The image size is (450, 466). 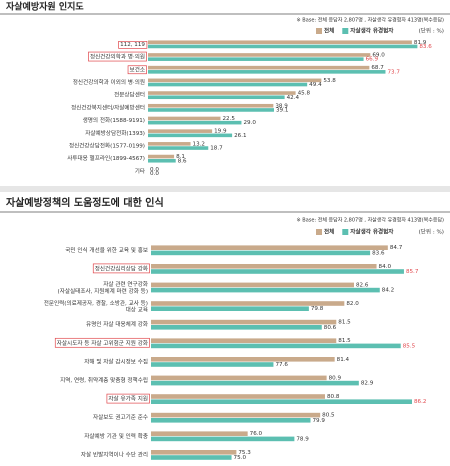 What do you see at coordinates (114, 120) in the screenshot?
I see `category-label: 생명의 전화(1588-9191)` at bounding box center [114, 120].